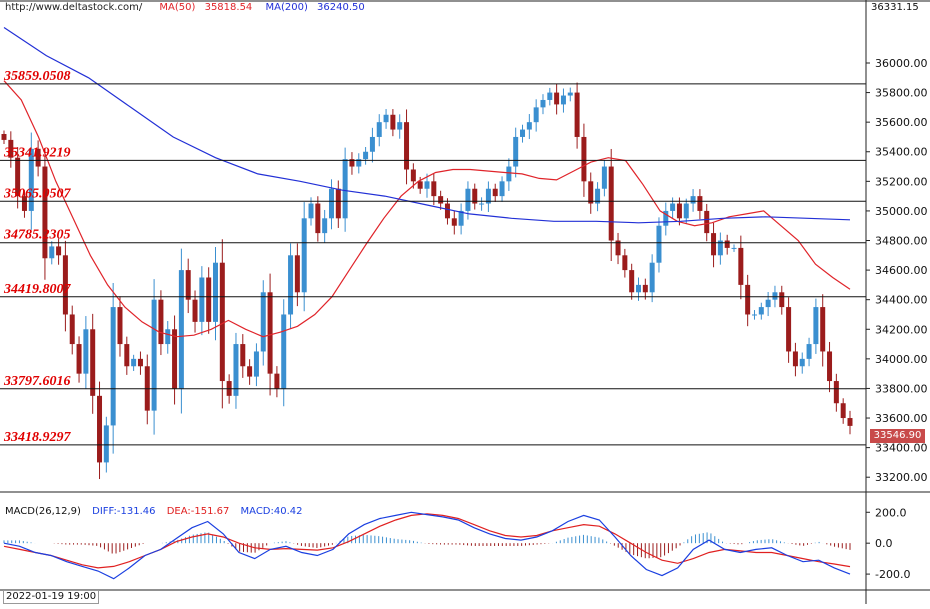 Image resolution: width=930 pixels, height=609 pixels. Describe the element at coordinates (901, 300) in the screenshot. I see `price-tick-label: 34400.00` at that location.